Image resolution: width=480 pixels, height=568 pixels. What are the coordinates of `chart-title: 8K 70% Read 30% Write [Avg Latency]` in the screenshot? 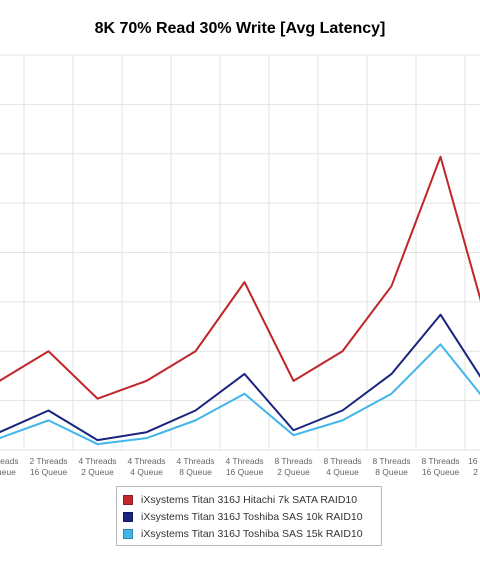 It's located at (240, 28).